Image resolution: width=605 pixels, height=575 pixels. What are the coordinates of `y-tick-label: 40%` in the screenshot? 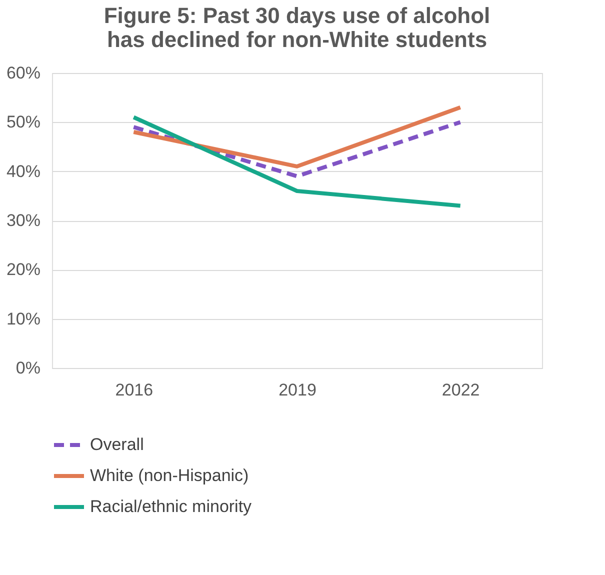 It's located at (23, 171).